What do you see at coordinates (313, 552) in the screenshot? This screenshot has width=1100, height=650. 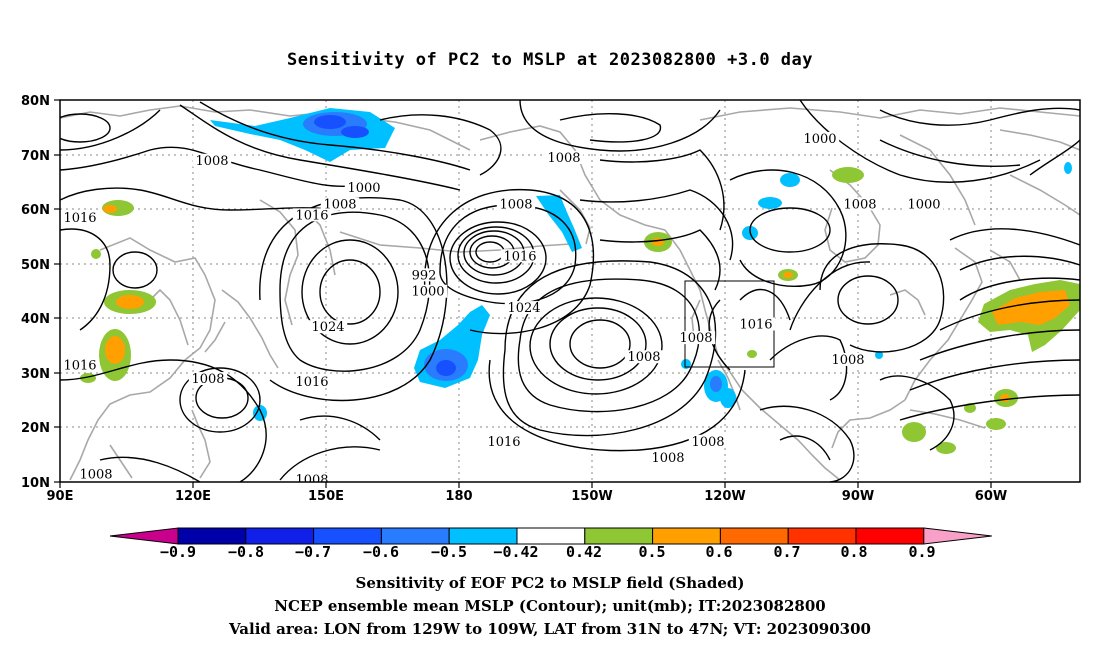 I see `colorbar-label: −0.7` at bounding box center [313, 552].